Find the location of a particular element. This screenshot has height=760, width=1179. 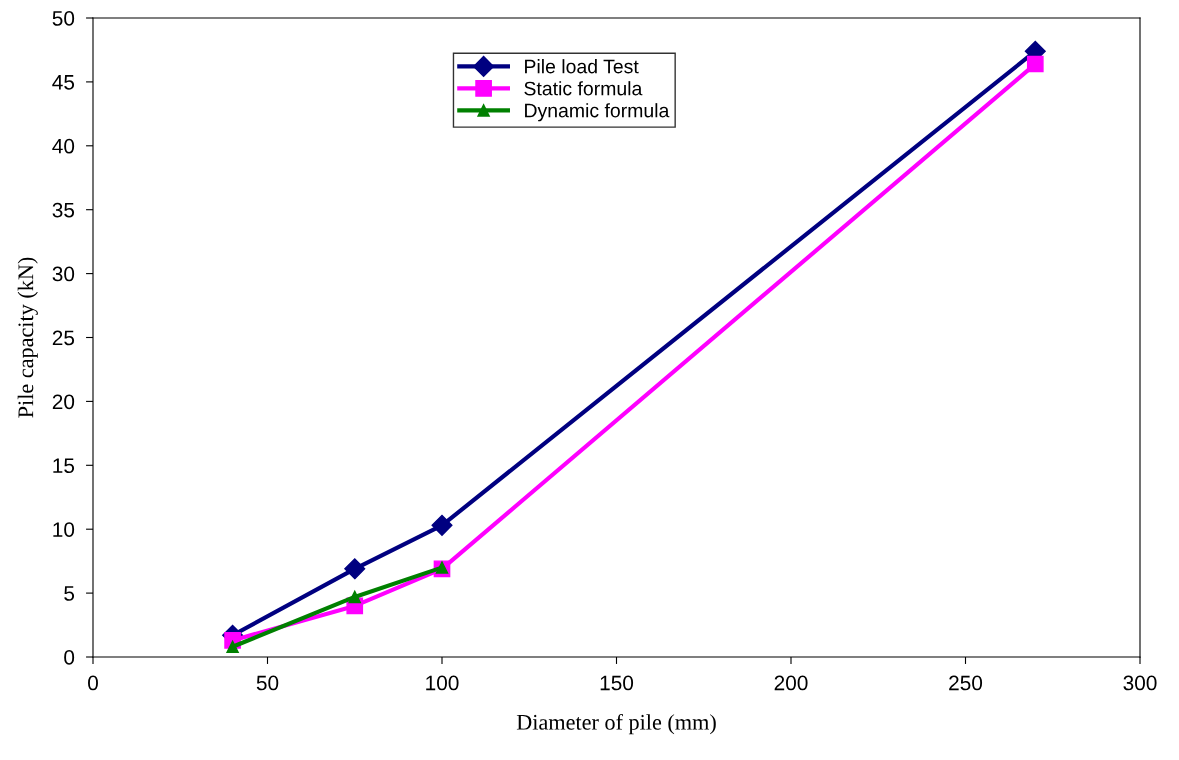

x-tick-label: 100 is located at coordinates (442, 683).